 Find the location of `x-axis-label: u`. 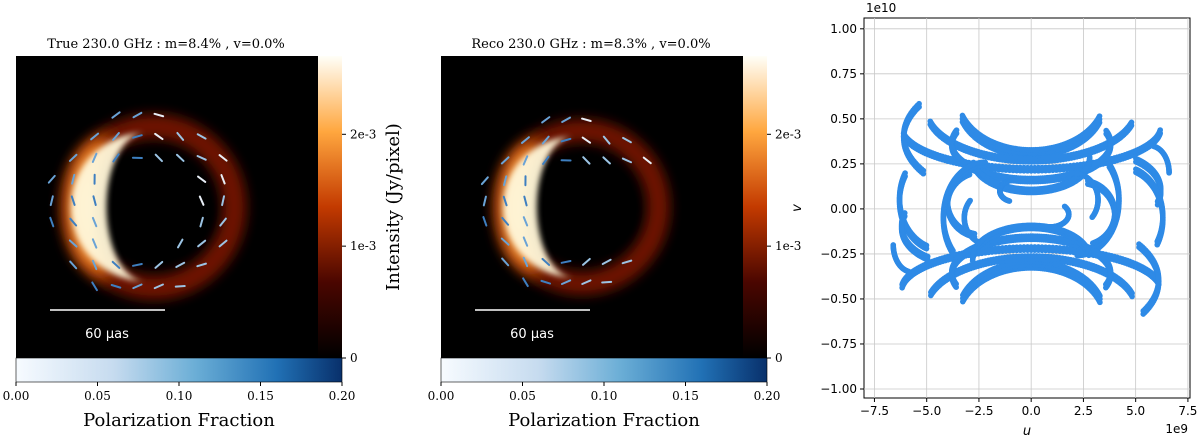

x-axis-label: u is located at coordinates (1027, 430).